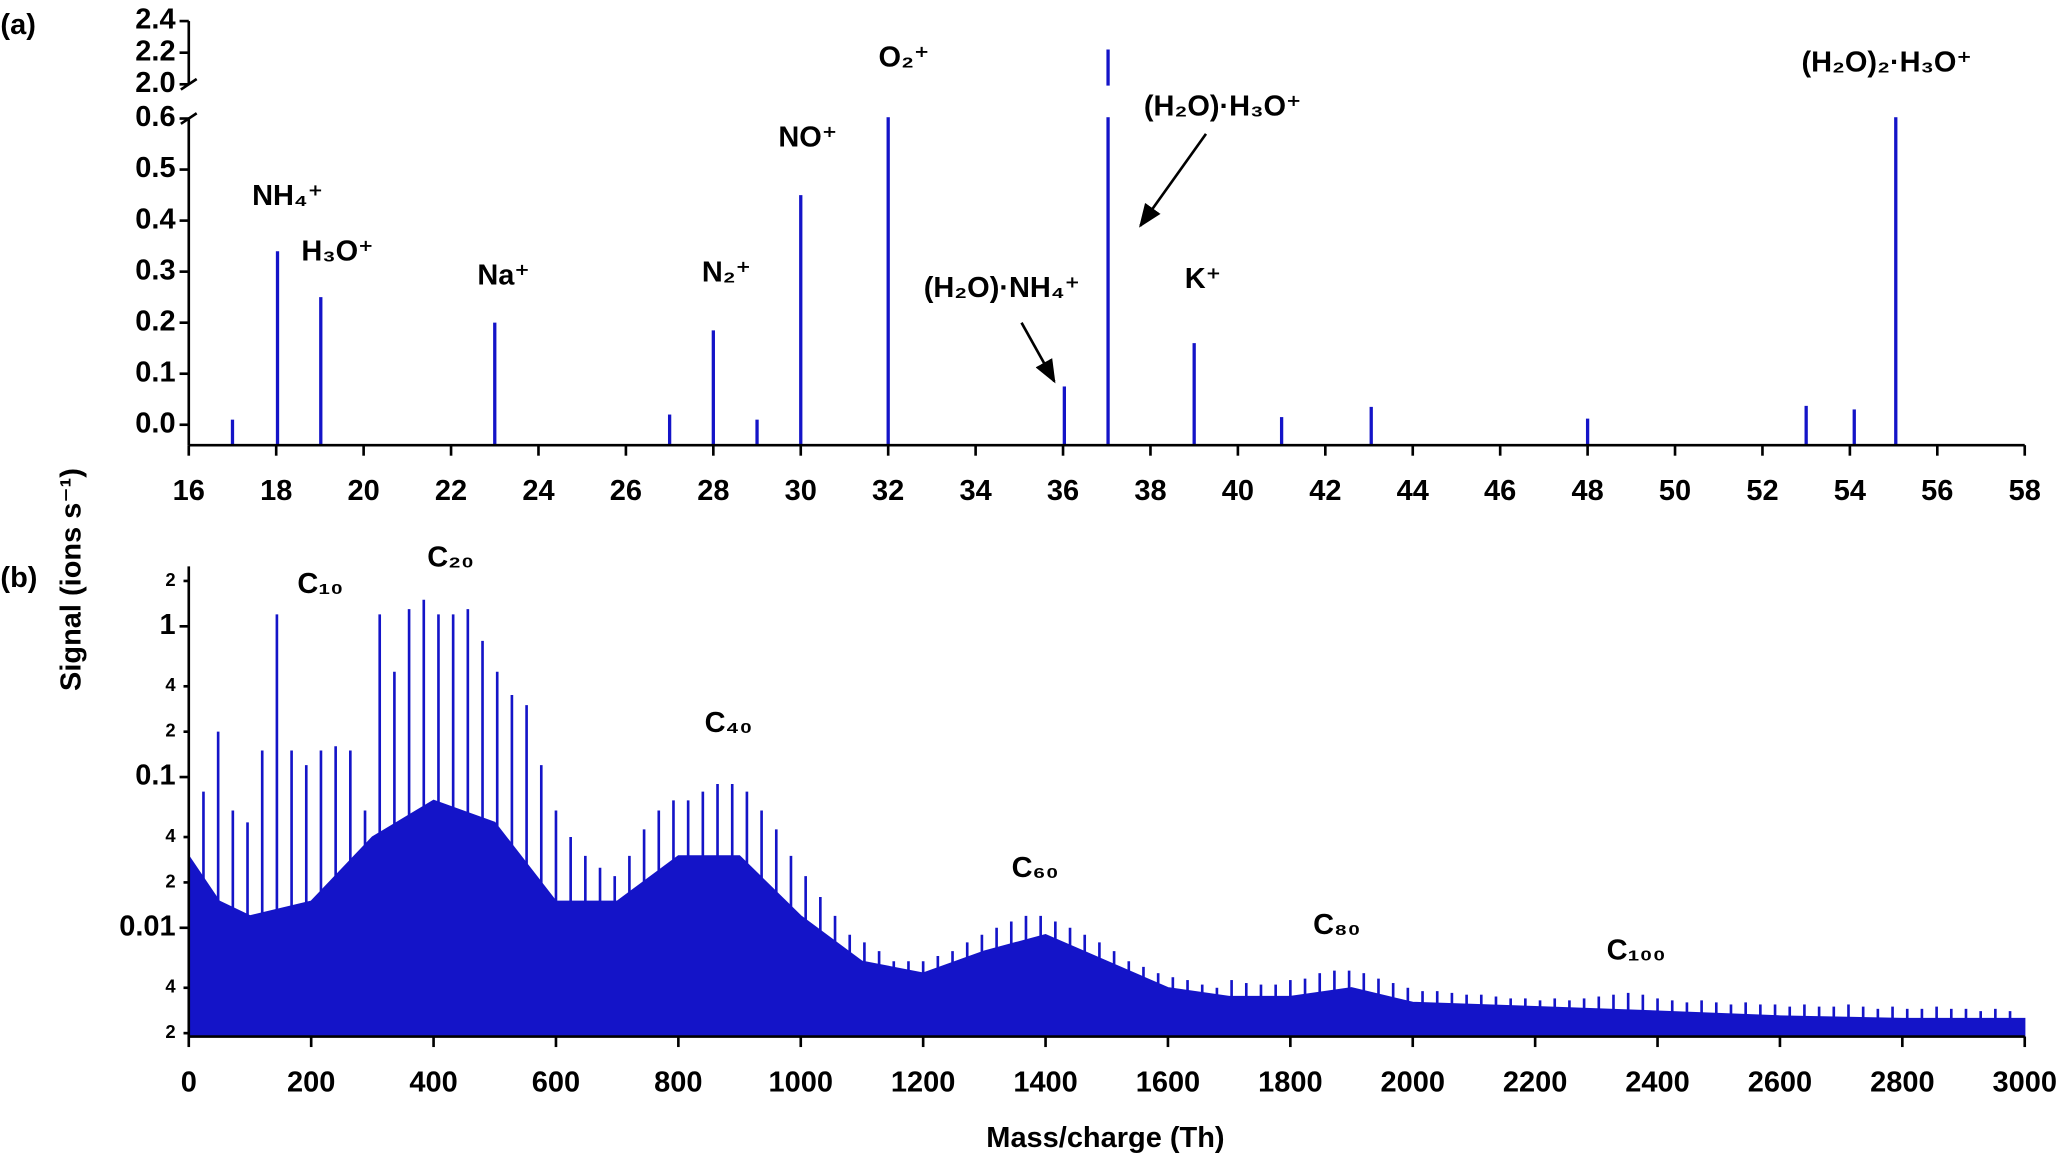 The image size is (2066, 1159). What do you see at coordinates (72, 579) in the screenshot?
I see `y-axis-title: Signal (ions s⁻¹)` at bounding box center [72, 579].